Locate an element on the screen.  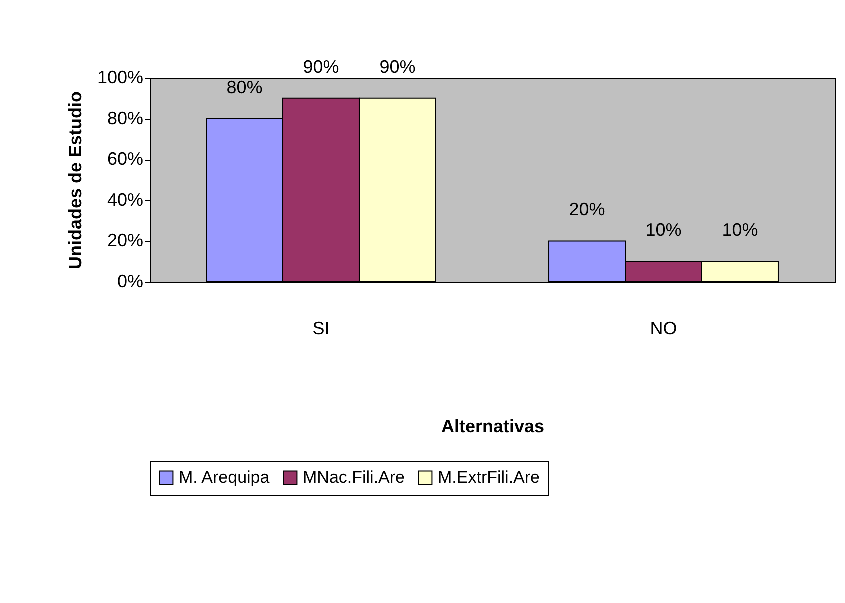
x-tick-label: NO is located at coordinates (664, 328).